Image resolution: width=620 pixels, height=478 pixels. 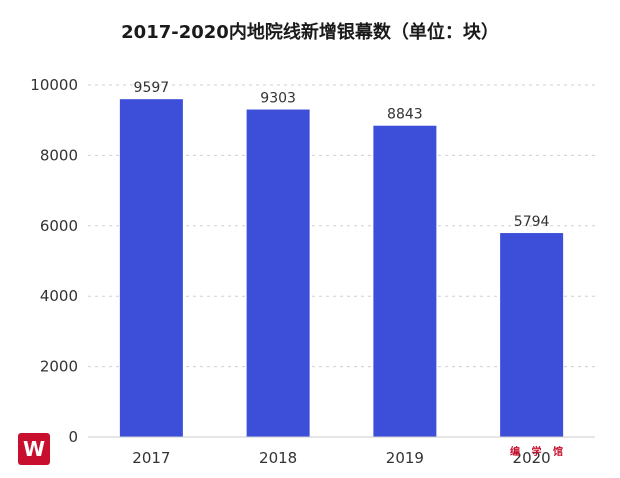 I want to click on y-tick-label: 4000, so click(x=59, y=296).